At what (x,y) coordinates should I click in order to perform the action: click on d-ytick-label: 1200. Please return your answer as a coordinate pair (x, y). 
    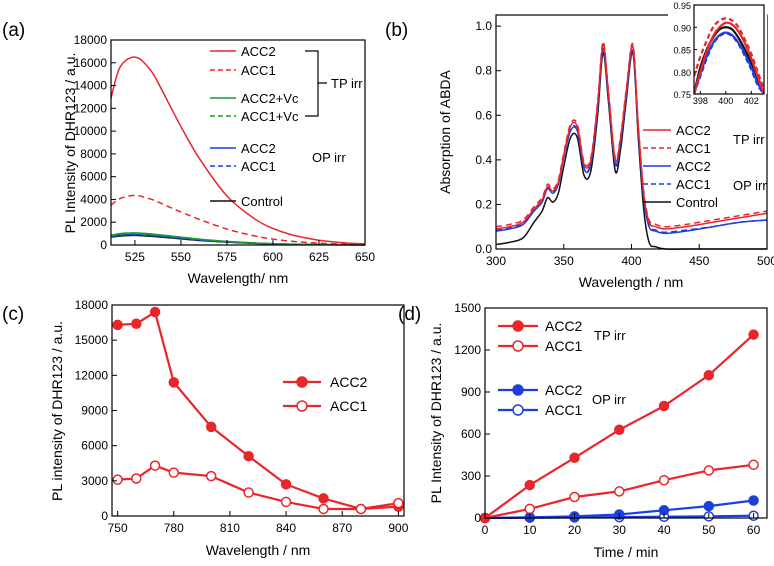
    Looking at the image, I should click on (467, 350).